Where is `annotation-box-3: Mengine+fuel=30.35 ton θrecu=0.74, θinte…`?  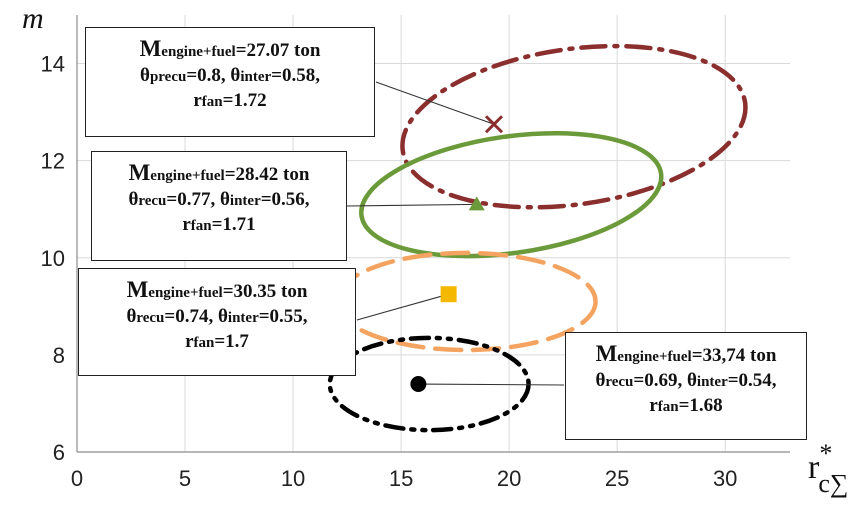 annotation-box-3: Mengine+fuel=30.35 ton θrecu=0.74, θinte… is located at coordinates (217, 322).